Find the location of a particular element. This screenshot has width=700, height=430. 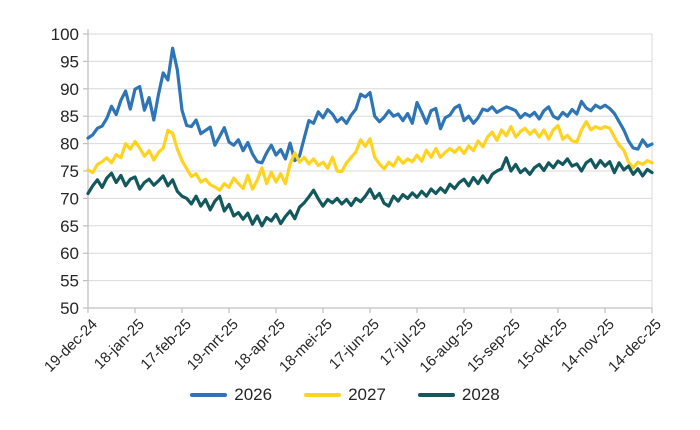

legend-label-2027: 2027 is located at coordinates (367, 394).